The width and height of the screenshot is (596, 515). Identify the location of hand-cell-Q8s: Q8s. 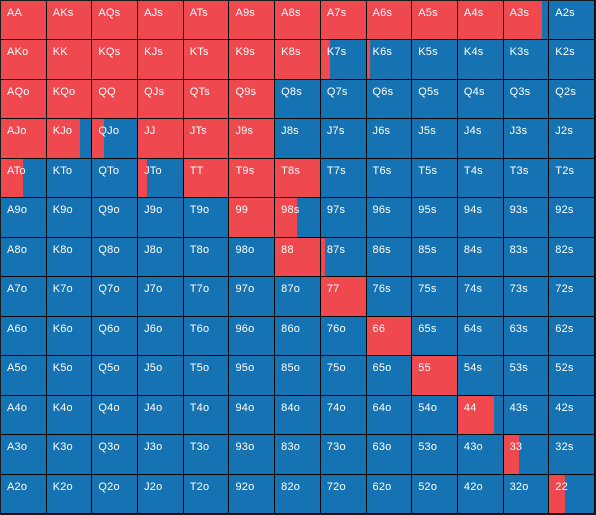
(298, 99).